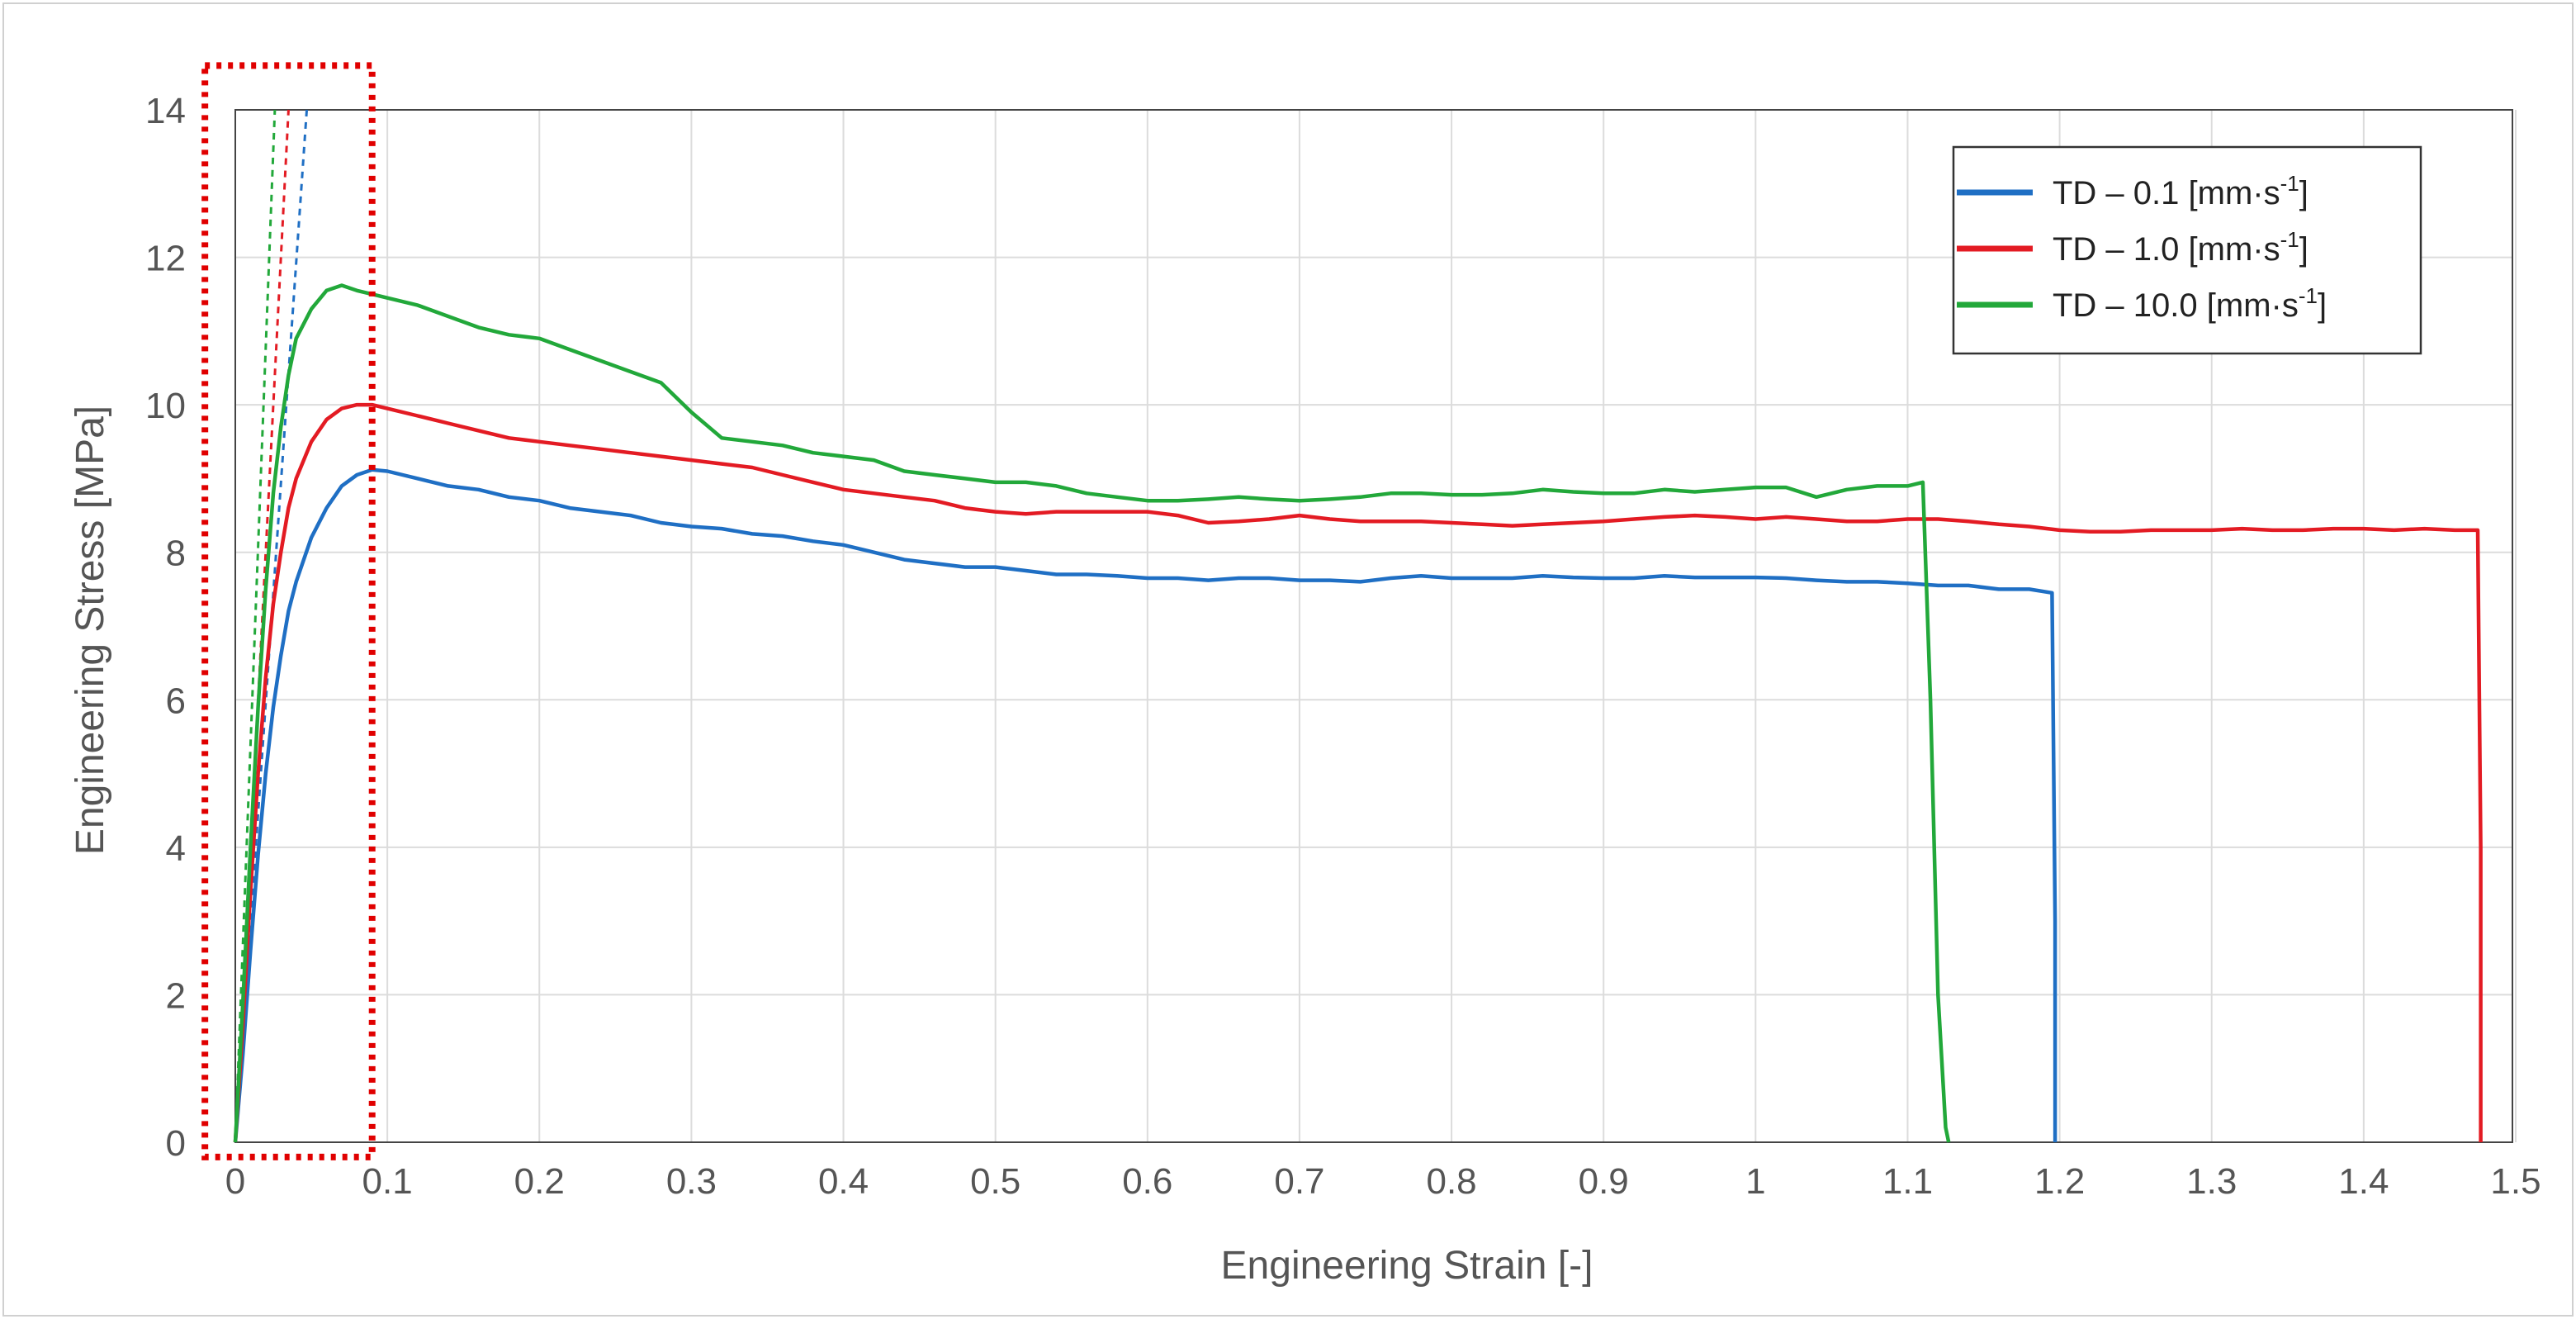  What do you see at coordinates (1407, 1266) in the screenshot?
I see `x-axis-title: Engineering Strain [-]` at bounding box center [1407, 1266].